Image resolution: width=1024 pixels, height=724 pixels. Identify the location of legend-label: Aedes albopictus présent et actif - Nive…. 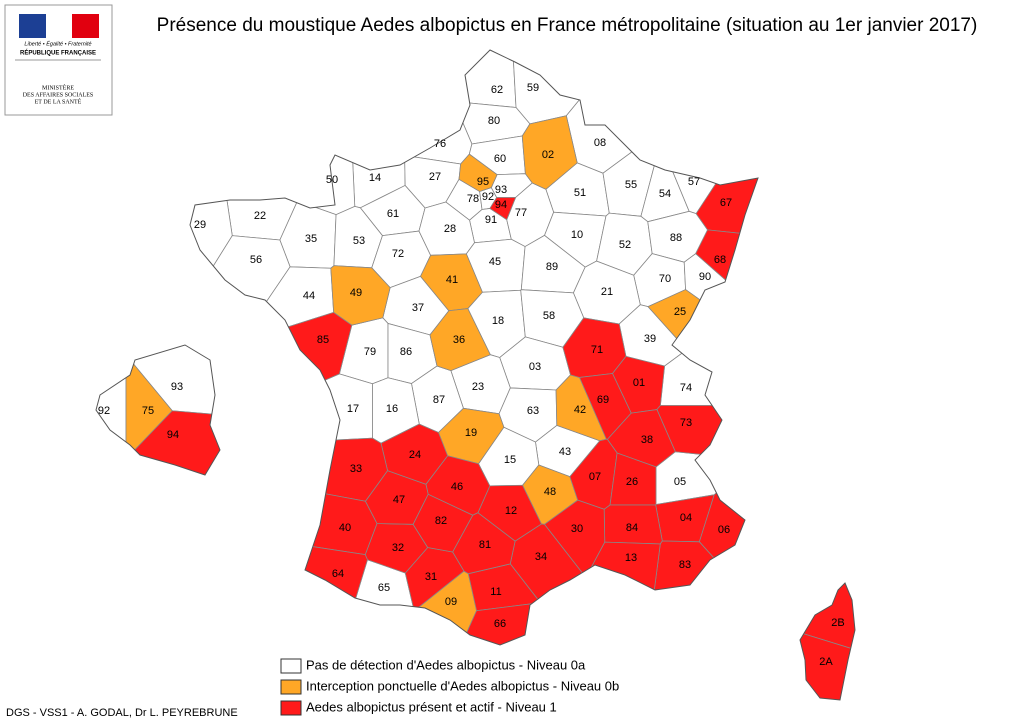
(431, 706).